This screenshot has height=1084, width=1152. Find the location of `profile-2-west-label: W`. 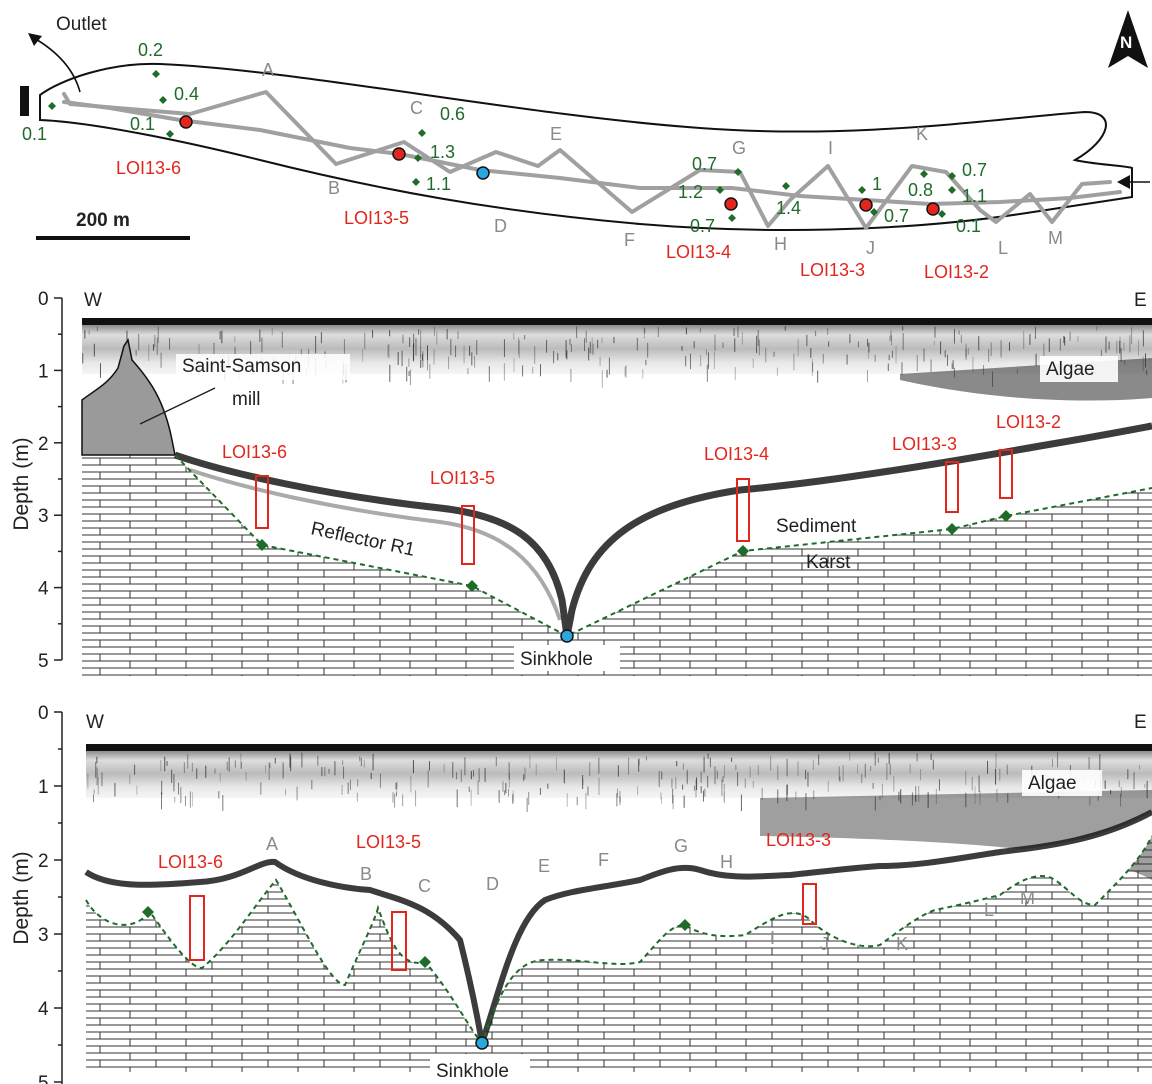

profile-2-west-label: W is located at coordinates (95, 722).